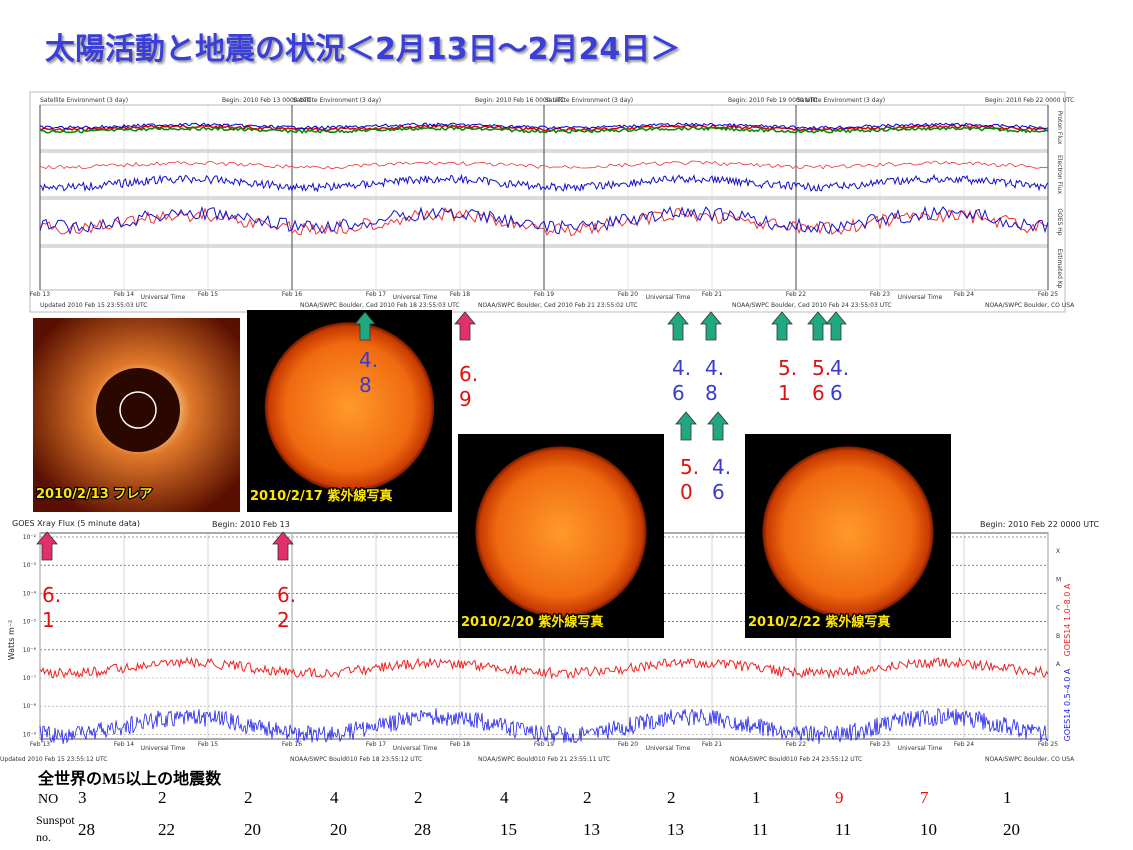  Describe the element at coordinates (292, 294) in the screenshot. I see `date-label: Feb 16` at that location.